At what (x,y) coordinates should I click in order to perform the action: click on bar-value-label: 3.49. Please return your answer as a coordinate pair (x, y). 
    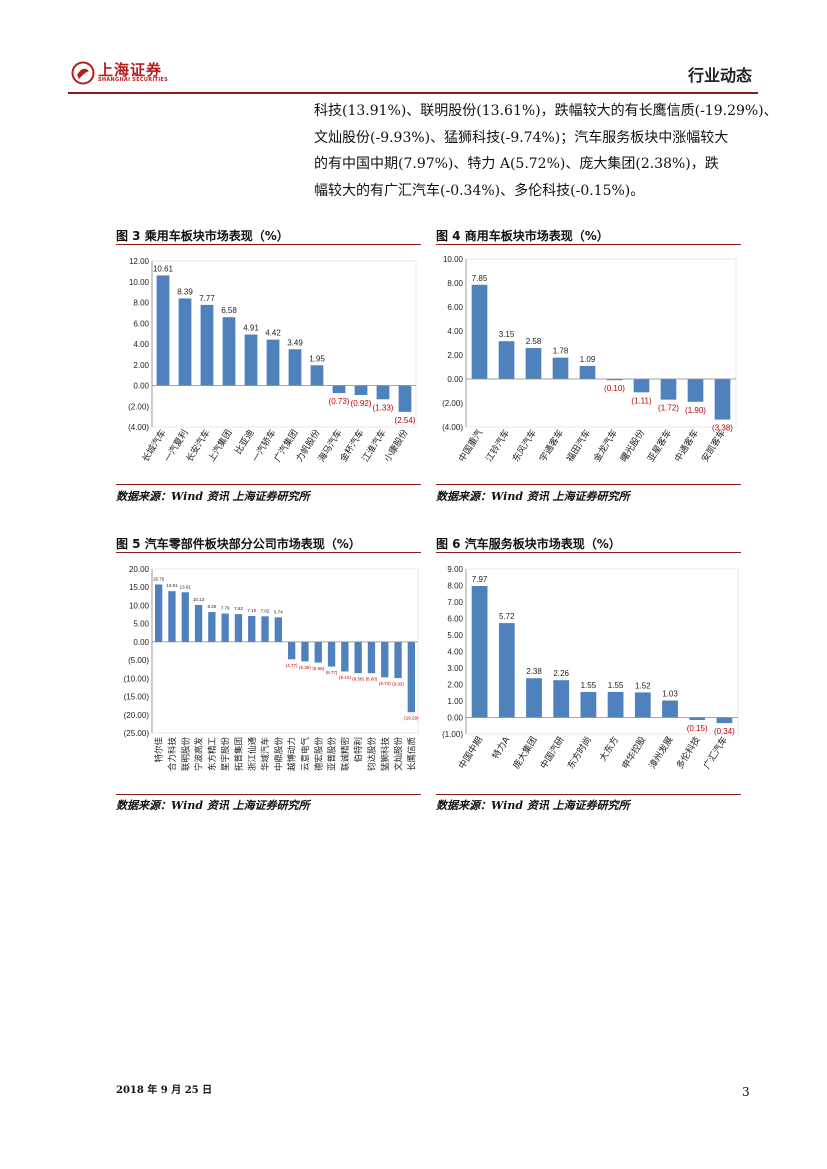
    Looking at the image, I should click on (295, 342).